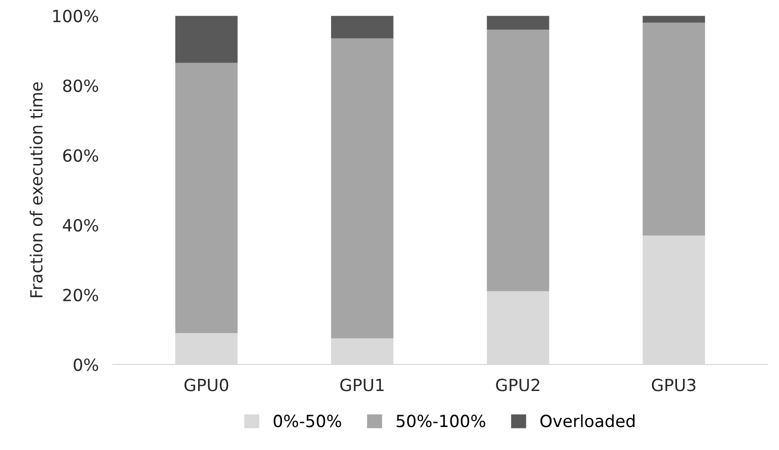 Image resolution: width=779 pixels, height=450 pixels. I want to click on x-tick-label: GPU0, so click(206, 385).